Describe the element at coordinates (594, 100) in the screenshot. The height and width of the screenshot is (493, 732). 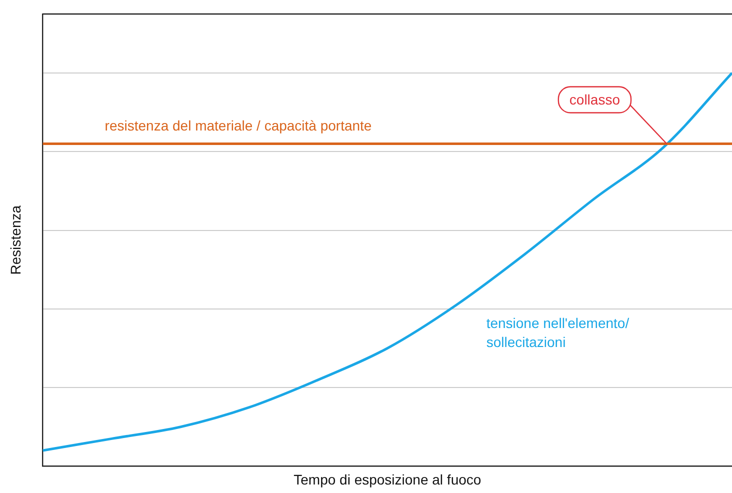
I see `annotation: collasso` at that location.